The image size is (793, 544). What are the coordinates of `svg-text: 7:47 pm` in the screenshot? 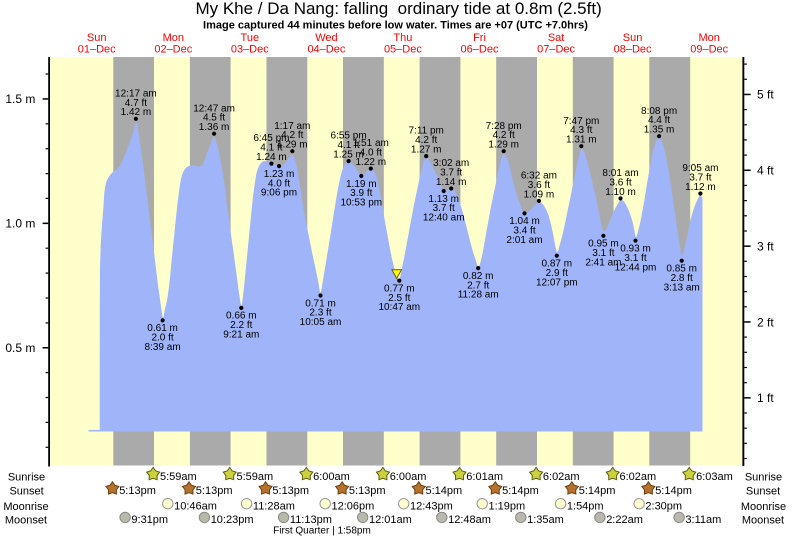 It's located at (581, 121).